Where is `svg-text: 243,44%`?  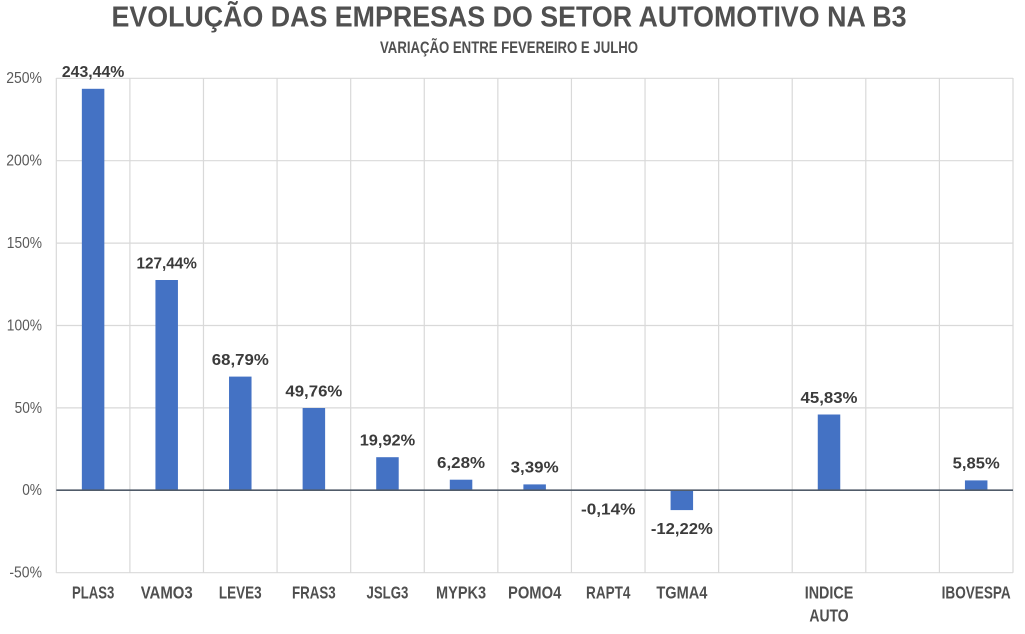 svg-text: 243,44% is located at coordinates (93, 72).